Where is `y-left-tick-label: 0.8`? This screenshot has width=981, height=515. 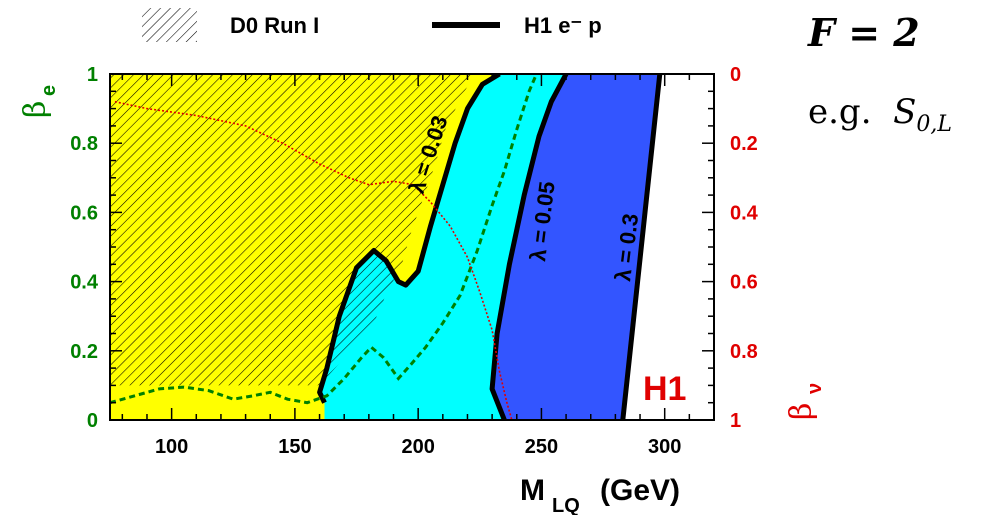
y-left-tick-label: 0.8 is located at coordinates (84, 144).